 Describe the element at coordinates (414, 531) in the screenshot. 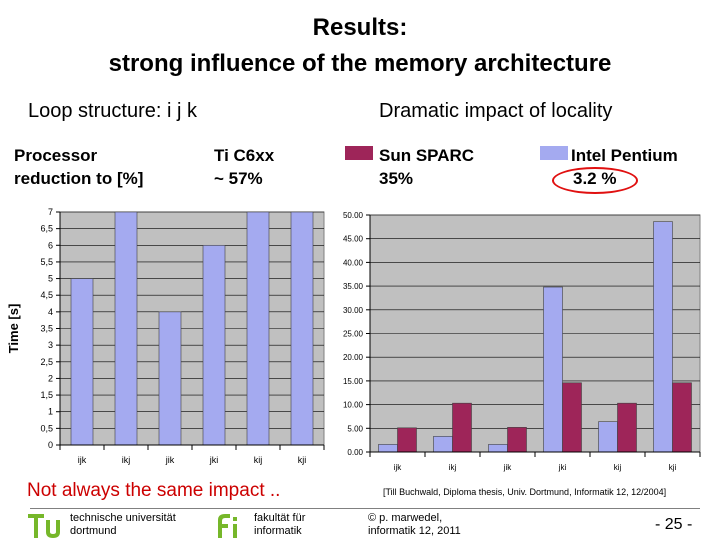

I see `author-credit-line2: informatik 12, 2011` at that location.